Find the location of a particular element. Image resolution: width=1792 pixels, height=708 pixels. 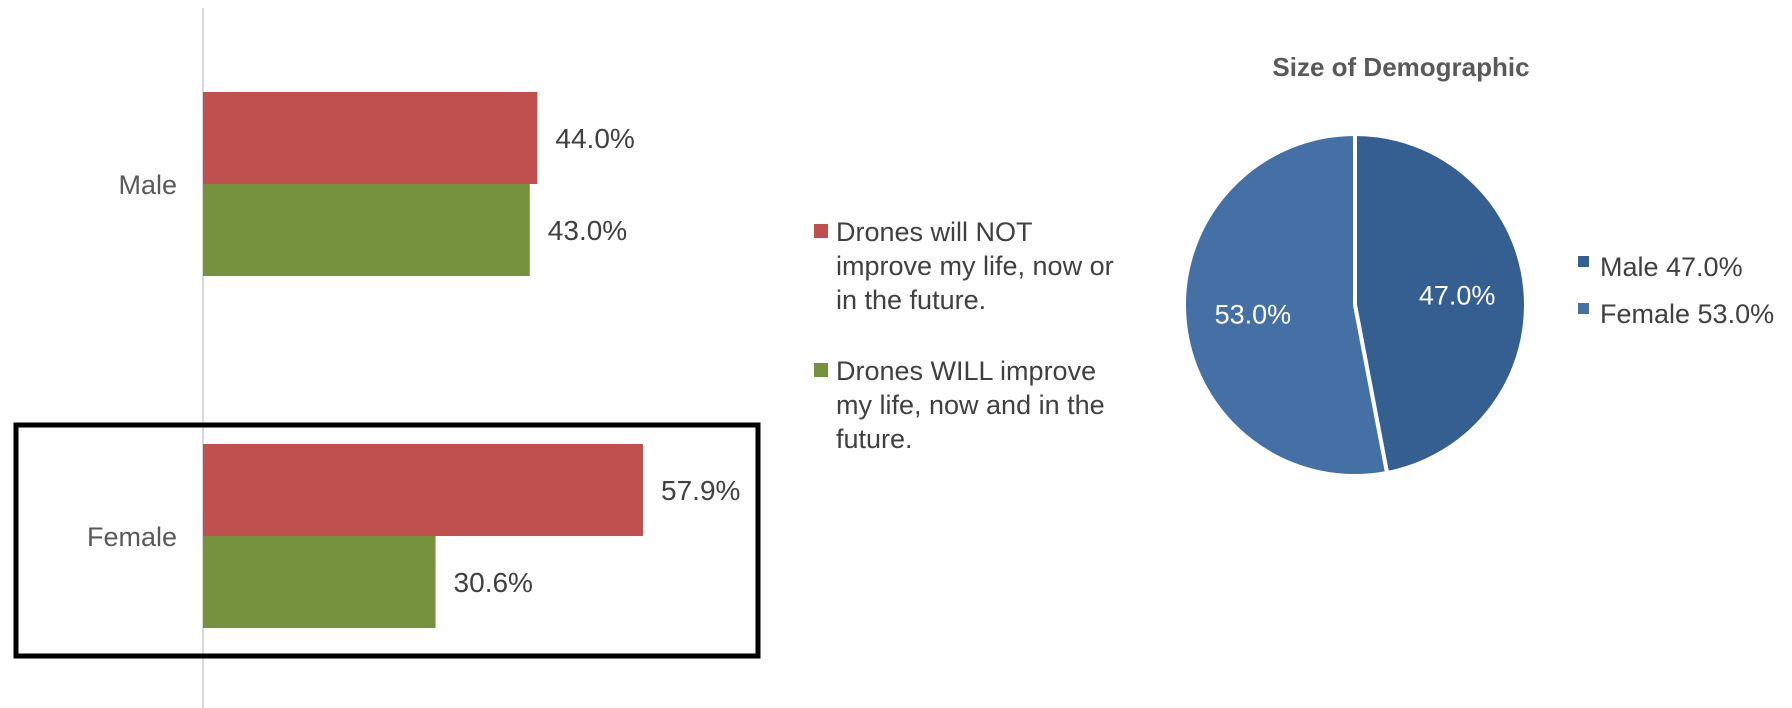

legend-label-female: Female 53.0% is located at coordinates (1687, 314).